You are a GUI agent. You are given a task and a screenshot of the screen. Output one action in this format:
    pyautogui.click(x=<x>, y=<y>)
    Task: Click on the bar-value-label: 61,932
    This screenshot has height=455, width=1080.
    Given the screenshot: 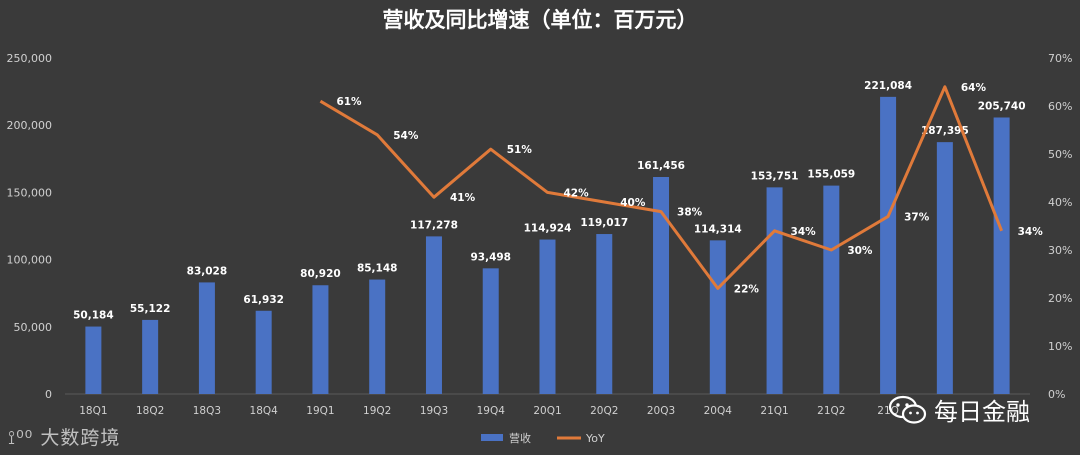 What is the action you would take?
    pyautogui.click(x=263, y=300)
    